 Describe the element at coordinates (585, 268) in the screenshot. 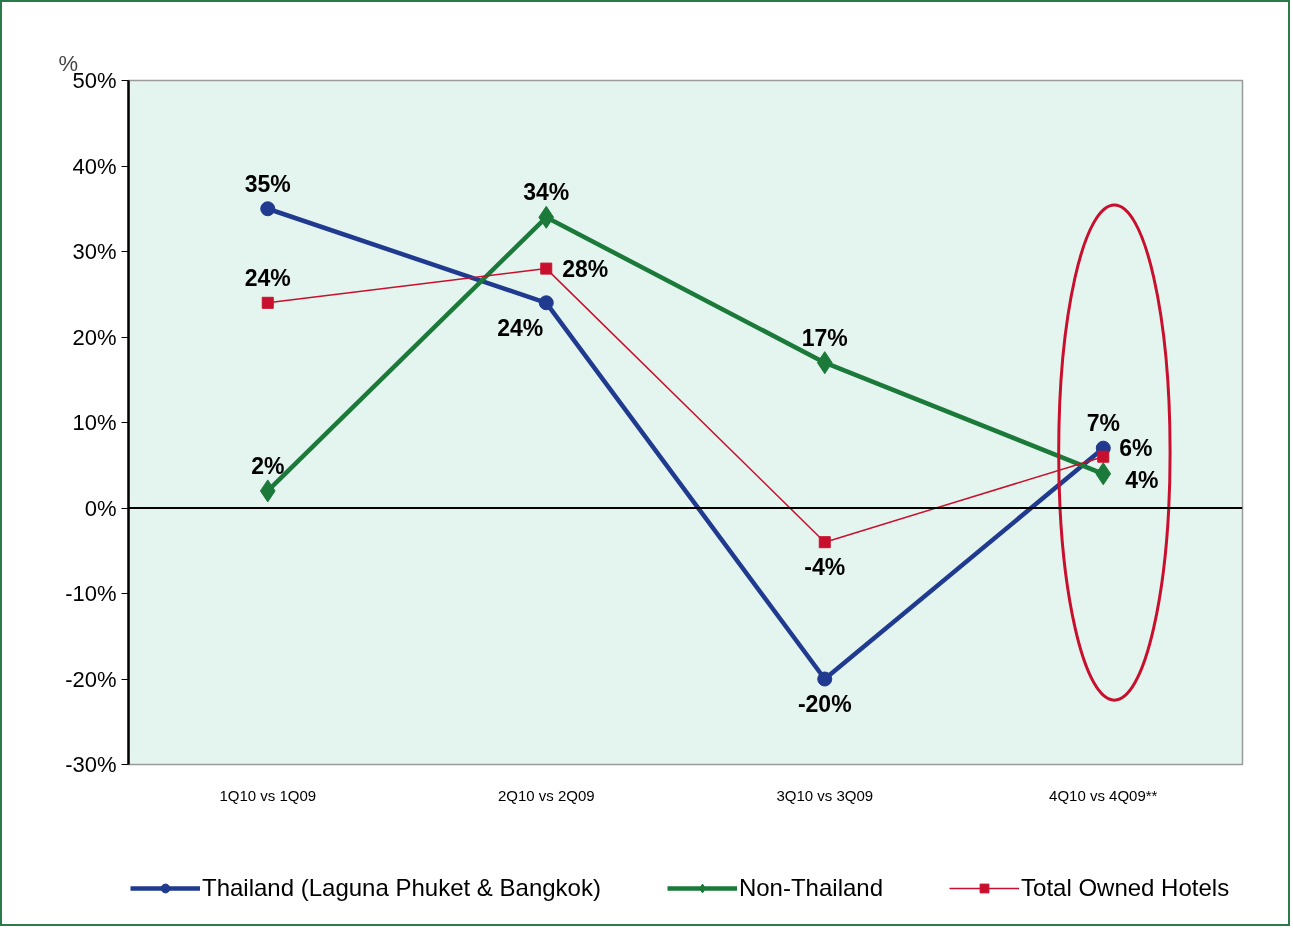

I see `data-label: 28%` at that location.